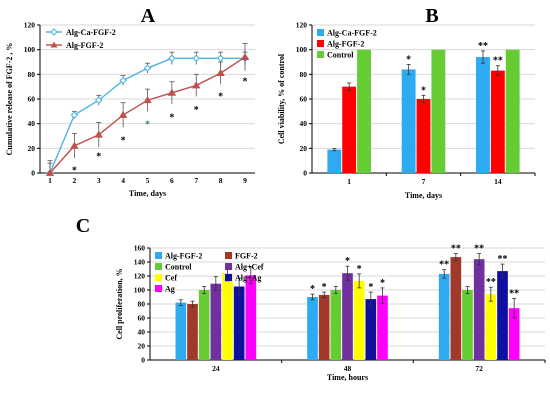 This screenshot has height=416, width=550. Describe the element at coordinates (140, 248) in the screenshot. I see `panel-c-ytick-label: 160` at that location.